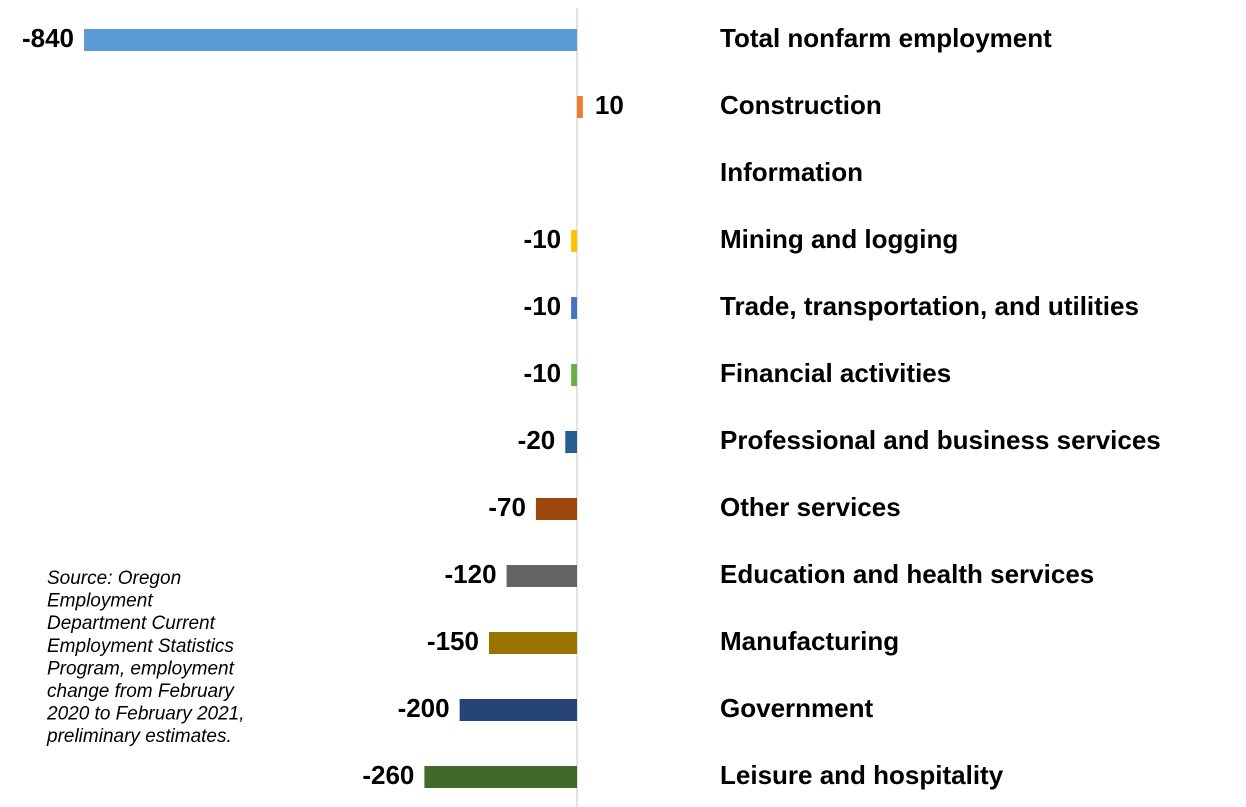  Describe the element at coordinates (796, 708) in the screenshot. I see `category-label: Government` at that location.